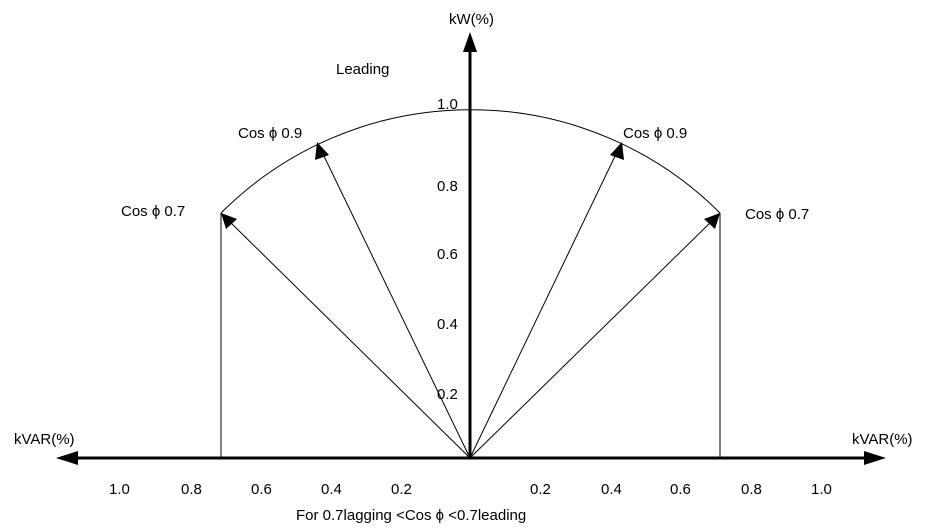 The image size is (946, 531). Describe the element at coordinates (191, 489) in the screenshot. I see `x-tick-label-left: 0.8` at that location.